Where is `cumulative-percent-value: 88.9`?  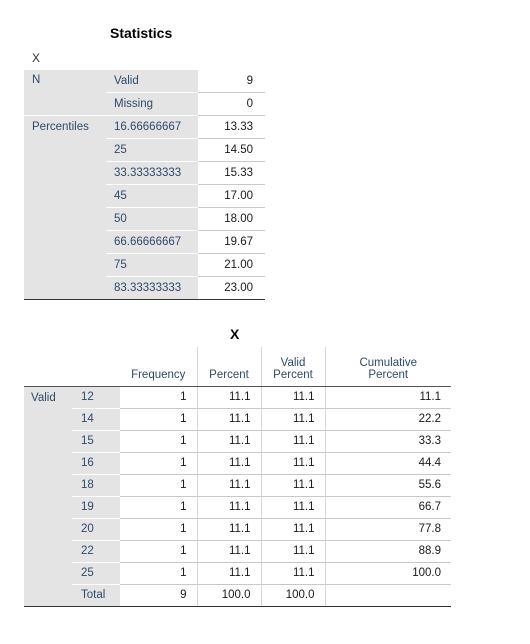
cumulative-percent-value: 88.9 is located at coordinates (387, 550).